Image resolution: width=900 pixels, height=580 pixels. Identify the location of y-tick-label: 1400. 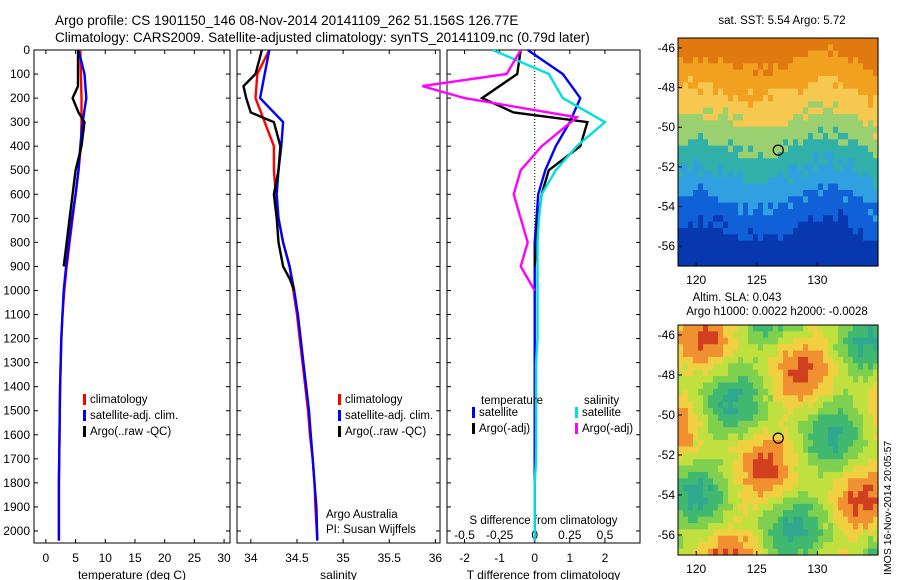
(16, 387).